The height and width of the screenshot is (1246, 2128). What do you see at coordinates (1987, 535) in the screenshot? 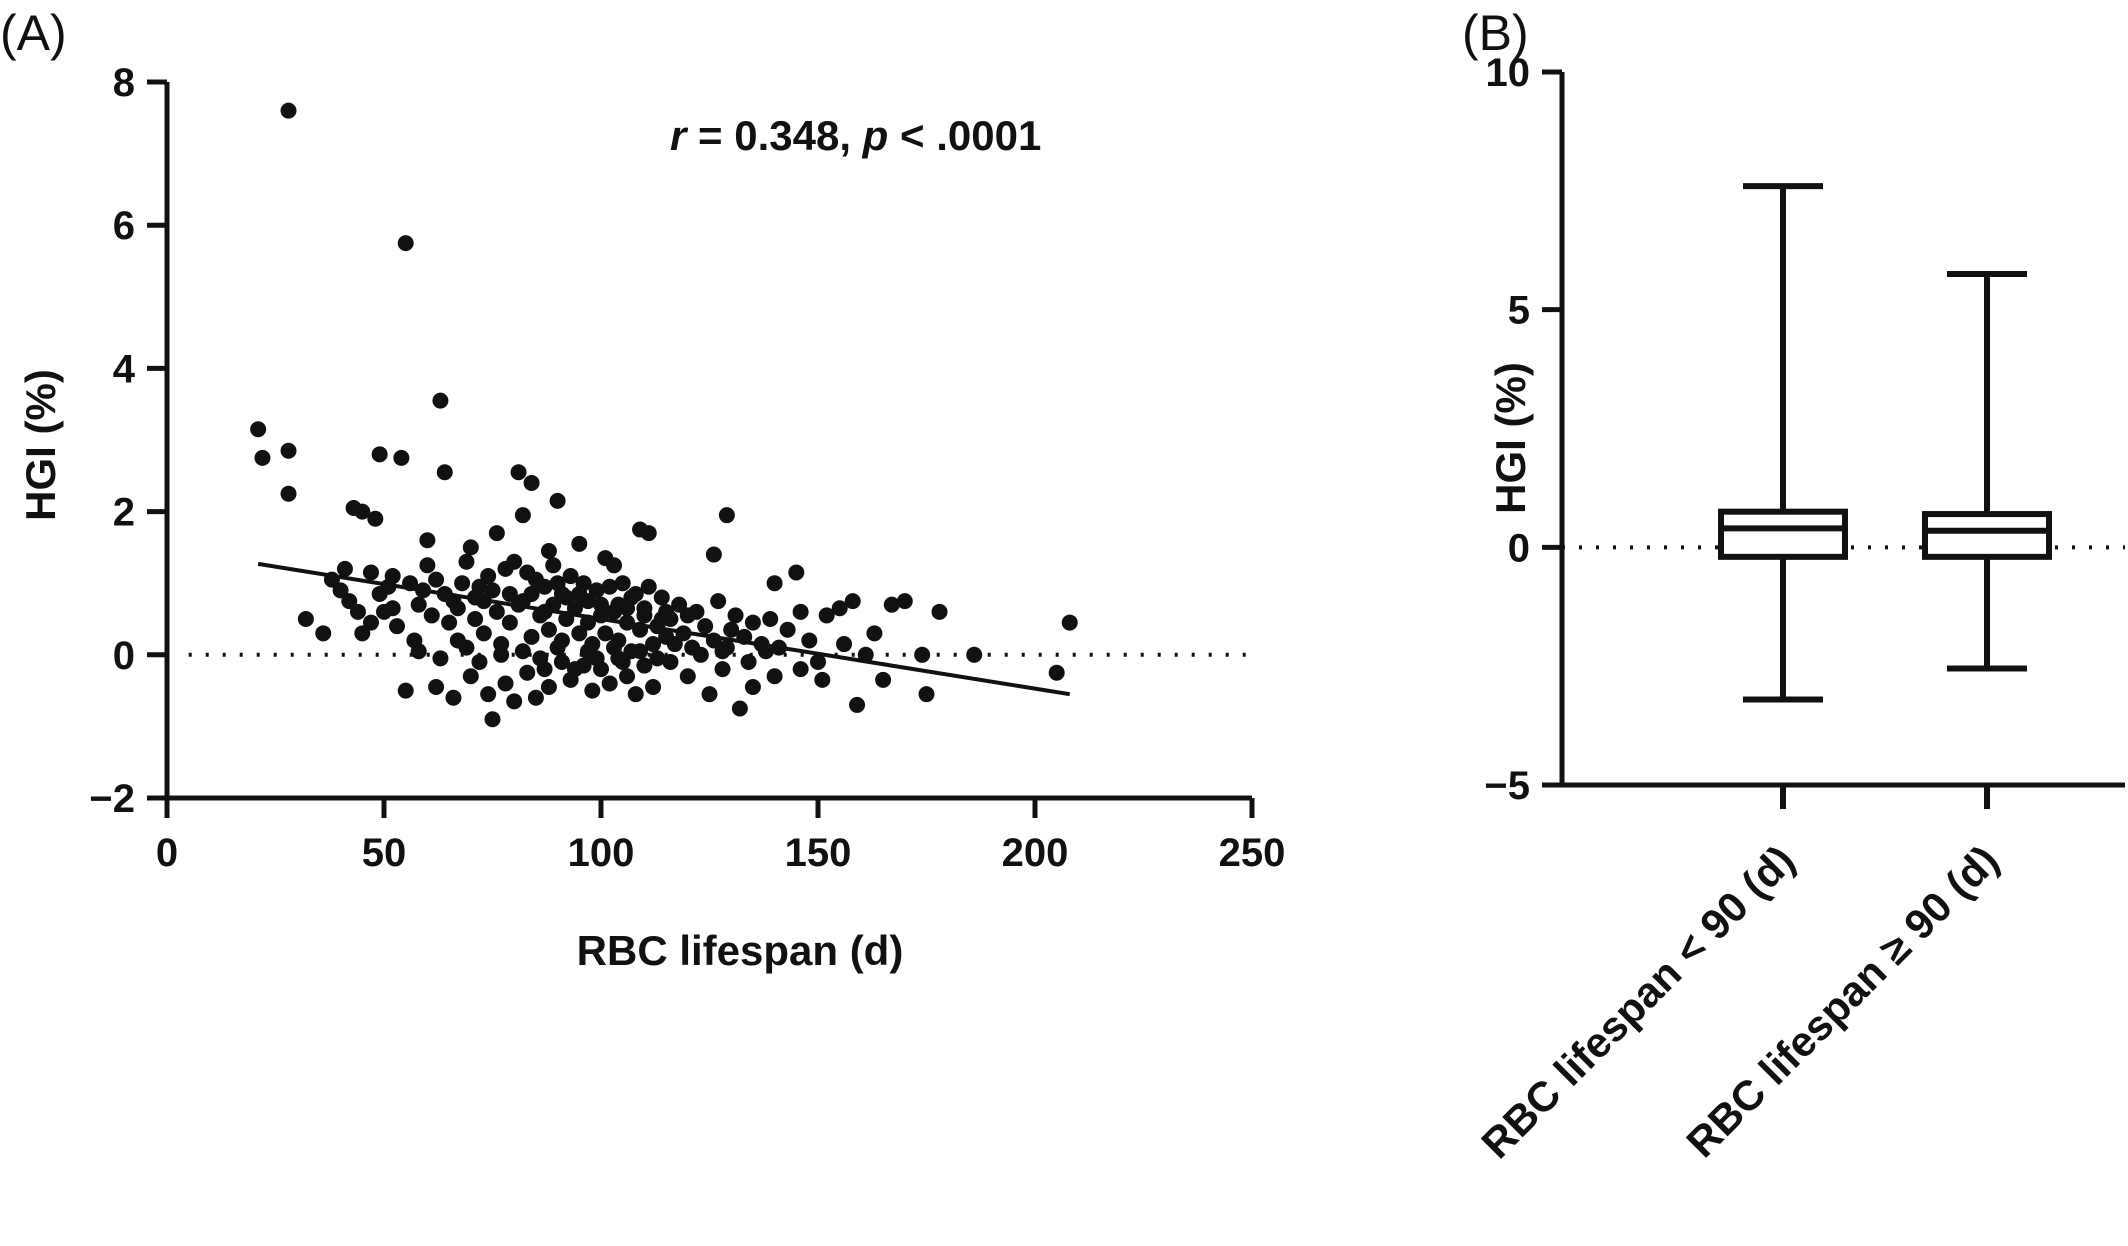
I see `iqr-box` at bounding box center [1987, 535].